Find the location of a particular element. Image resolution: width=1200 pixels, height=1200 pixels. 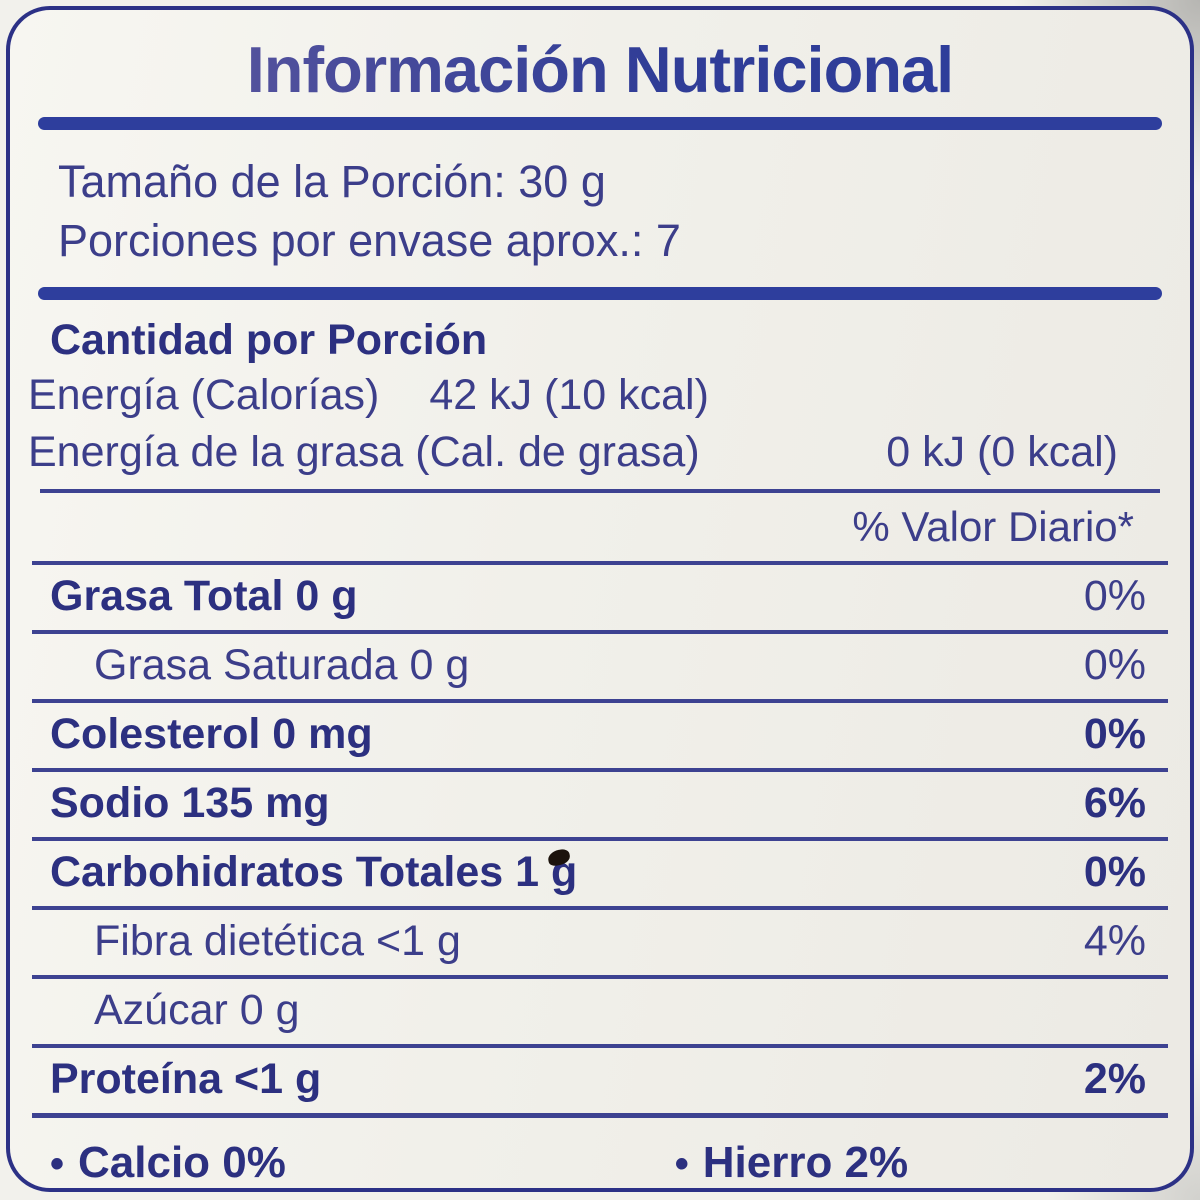

serving-size-line: Tamaño de la Porción: 30 g is located at coordinates (332, 181).